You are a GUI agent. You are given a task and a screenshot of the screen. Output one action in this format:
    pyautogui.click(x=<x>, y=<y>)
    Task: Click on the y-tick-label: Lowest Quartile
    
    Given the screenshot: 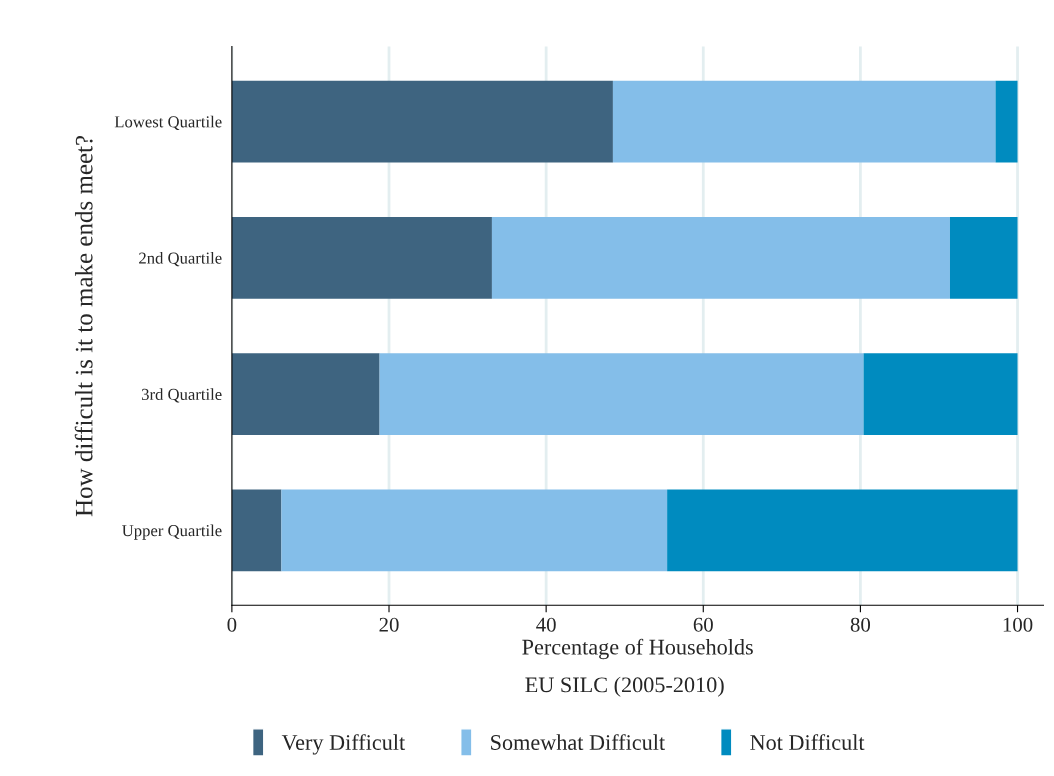 What is the action you would take?
    pyautogui.click(x=168, y=122)
    